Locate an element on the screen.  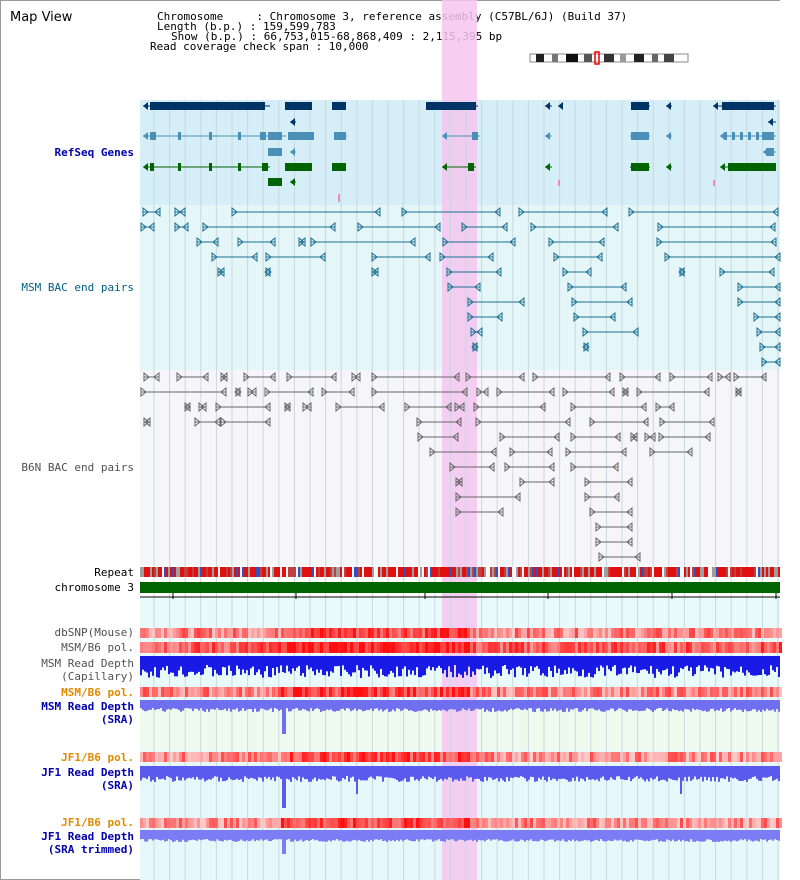
track-label-msm-depth-sra: MSM Read Depth (SRA) is located at coordinates (87, 713).